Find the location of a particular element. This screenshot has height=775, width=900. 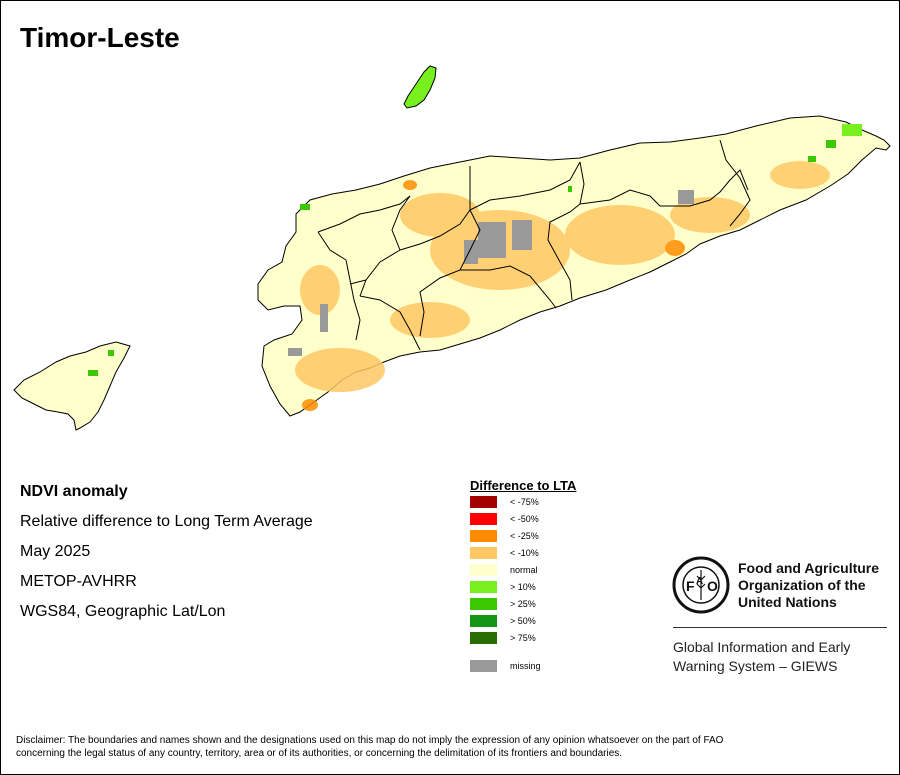

map-title: Timor-Leste is located at coordinates (100, 37).